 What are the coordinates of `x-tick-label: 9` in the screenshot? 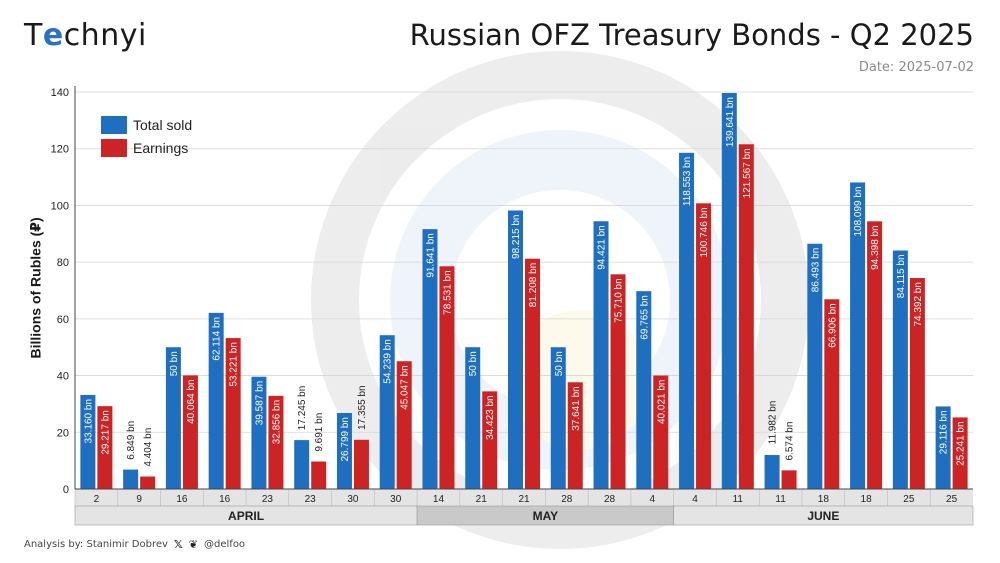 It's located at (139, 499).